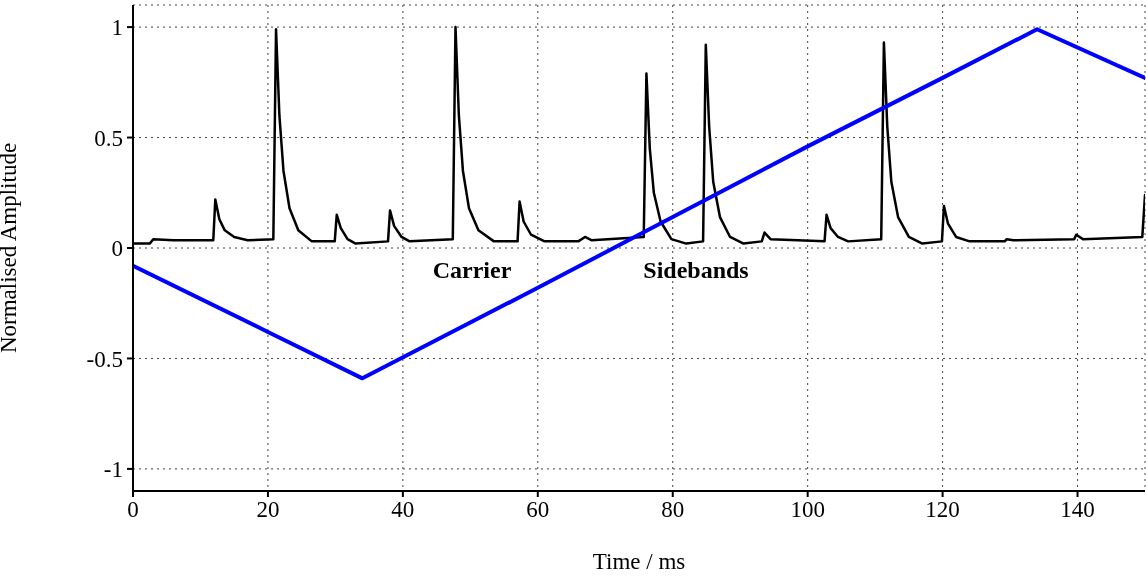 The width and height of the screenshot is (1146, 581). Describe the element at coordinates (11, 248) in the screenshot. I see `y-axis-title: Normalised Amplitude` at that location.